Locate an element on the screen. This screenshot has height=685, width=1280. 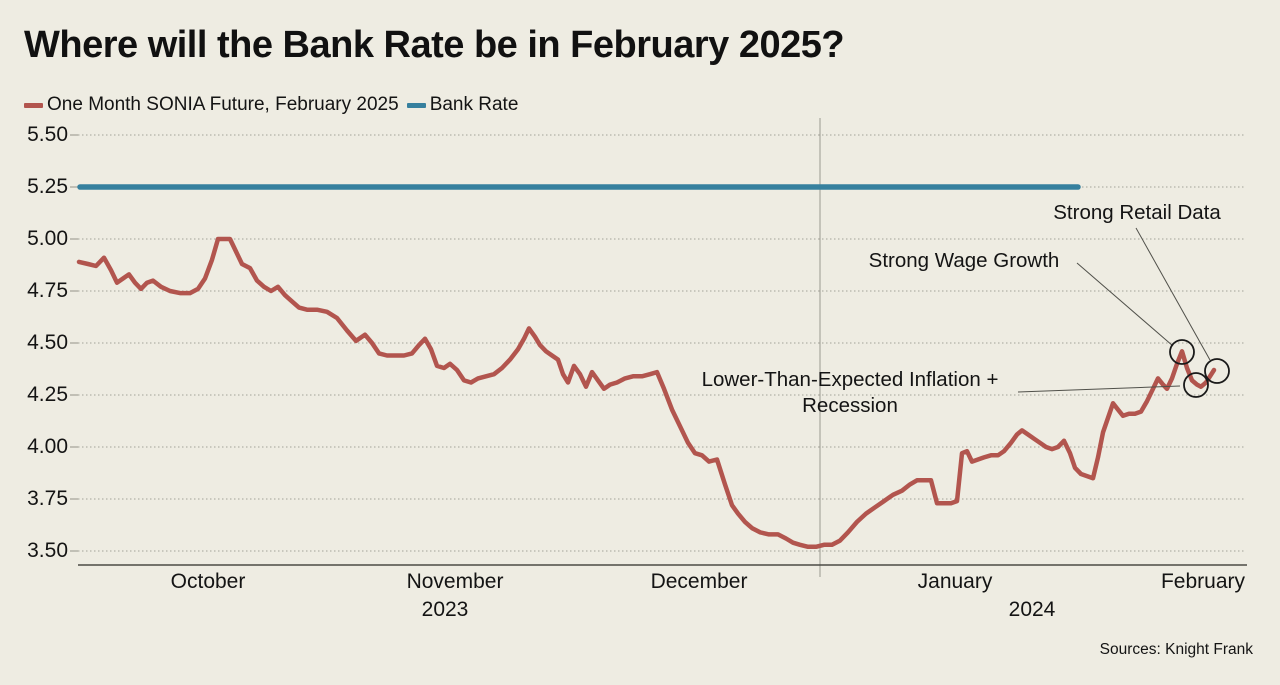
y-axis-label-5.25: 5.25 is located at coordinates (42, 186).